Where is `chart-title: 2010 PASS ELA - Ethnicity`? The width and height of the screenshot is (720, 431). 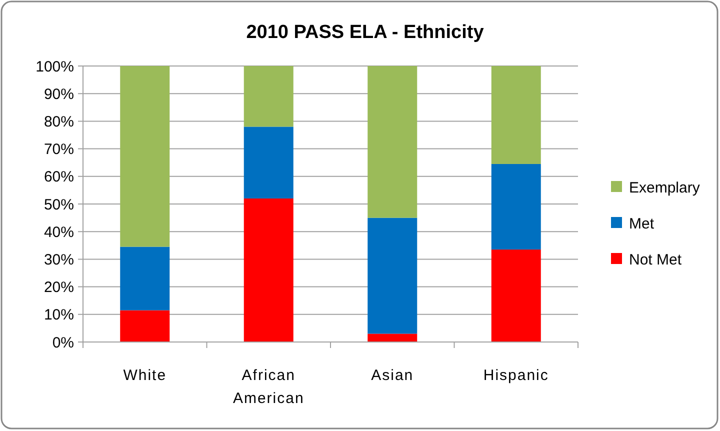
chart-title: 2010 PASS ELA - Ethnicity is located at coordinates (365, 32).